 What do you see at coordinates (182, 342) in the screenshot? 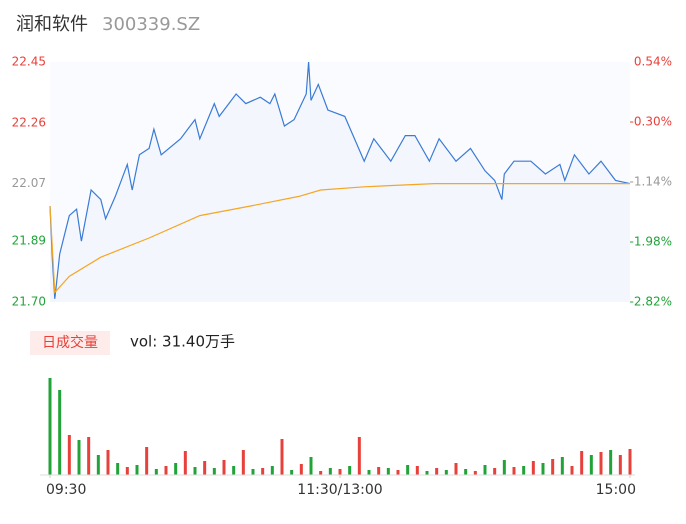
I see `volume-label: vol: 31.40万手` at bounding box center [182, 342].